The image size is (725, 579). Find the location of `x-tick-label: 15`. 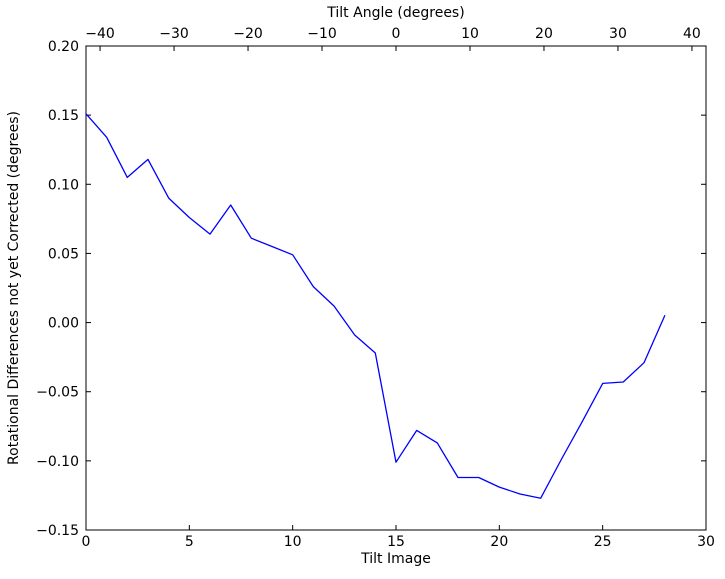

x-tick-label: 15 is located at coordinates (396, 542).